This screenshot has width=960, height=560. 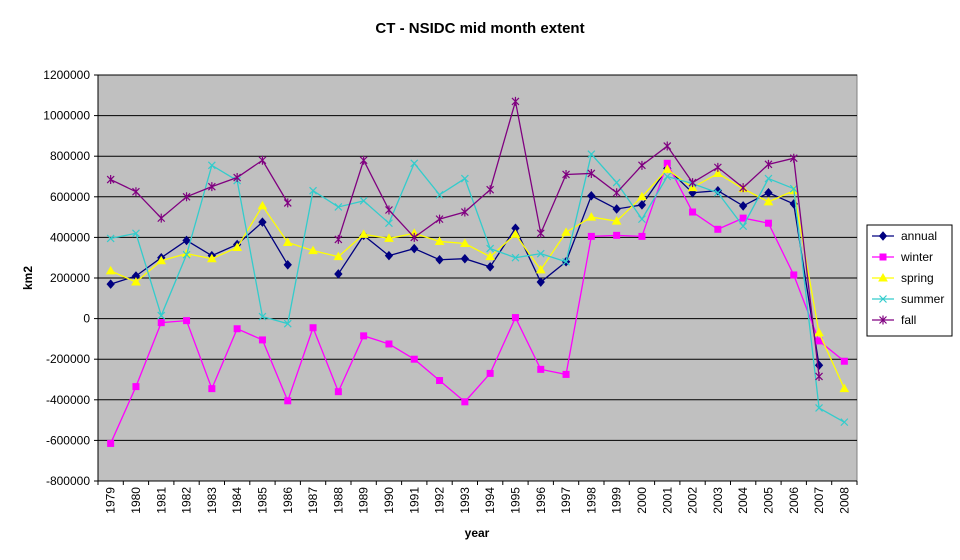 What do you see at coordinates (440, 500) in the screenshot?
I see `x-tick-label: 1992` at bounding box center [440, 500].